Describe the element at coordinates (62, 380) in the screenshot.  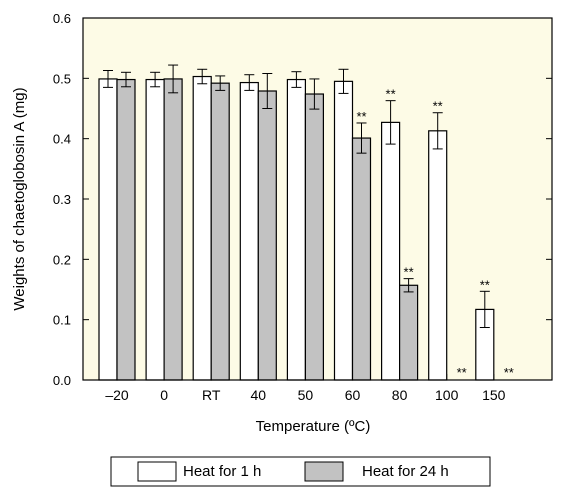
I see `y-tick-label: 0.0` at that location.